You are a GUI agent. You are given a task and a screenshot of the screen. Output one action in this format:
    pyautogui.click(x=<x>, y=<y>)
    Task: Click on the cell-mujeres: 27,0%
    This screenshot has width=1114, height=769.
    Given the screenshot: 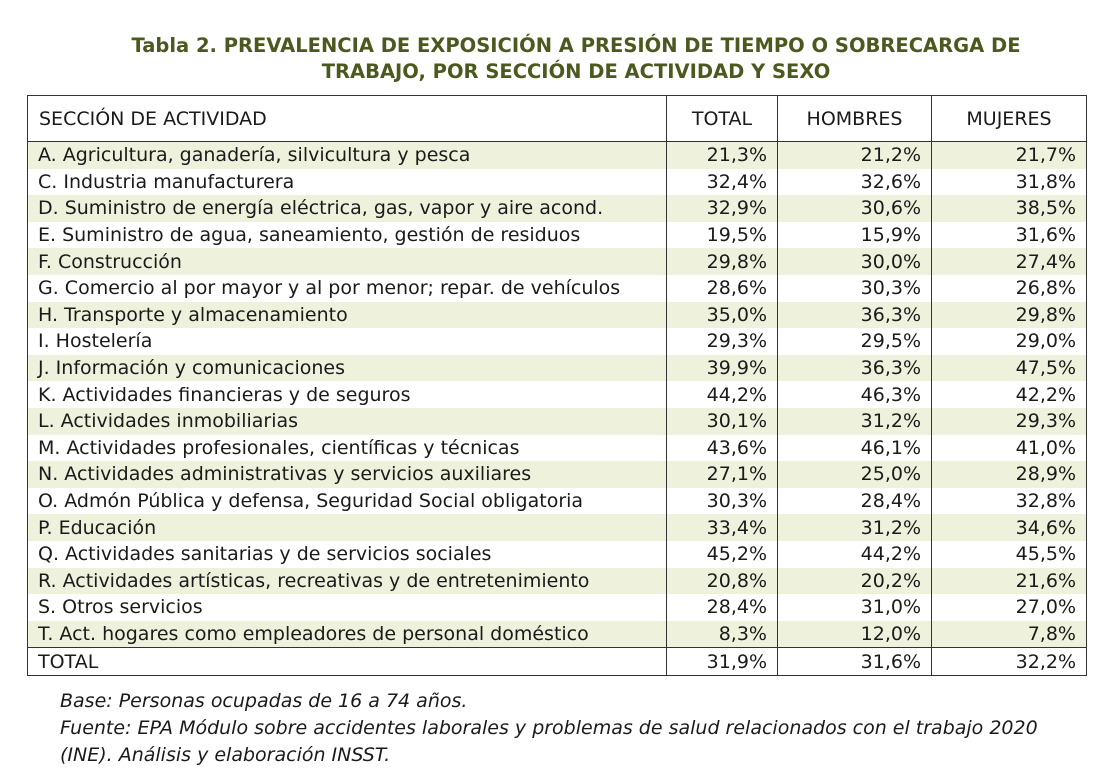 What is the action you would take?
    pyautogui.click(x=1009, y=607)
    